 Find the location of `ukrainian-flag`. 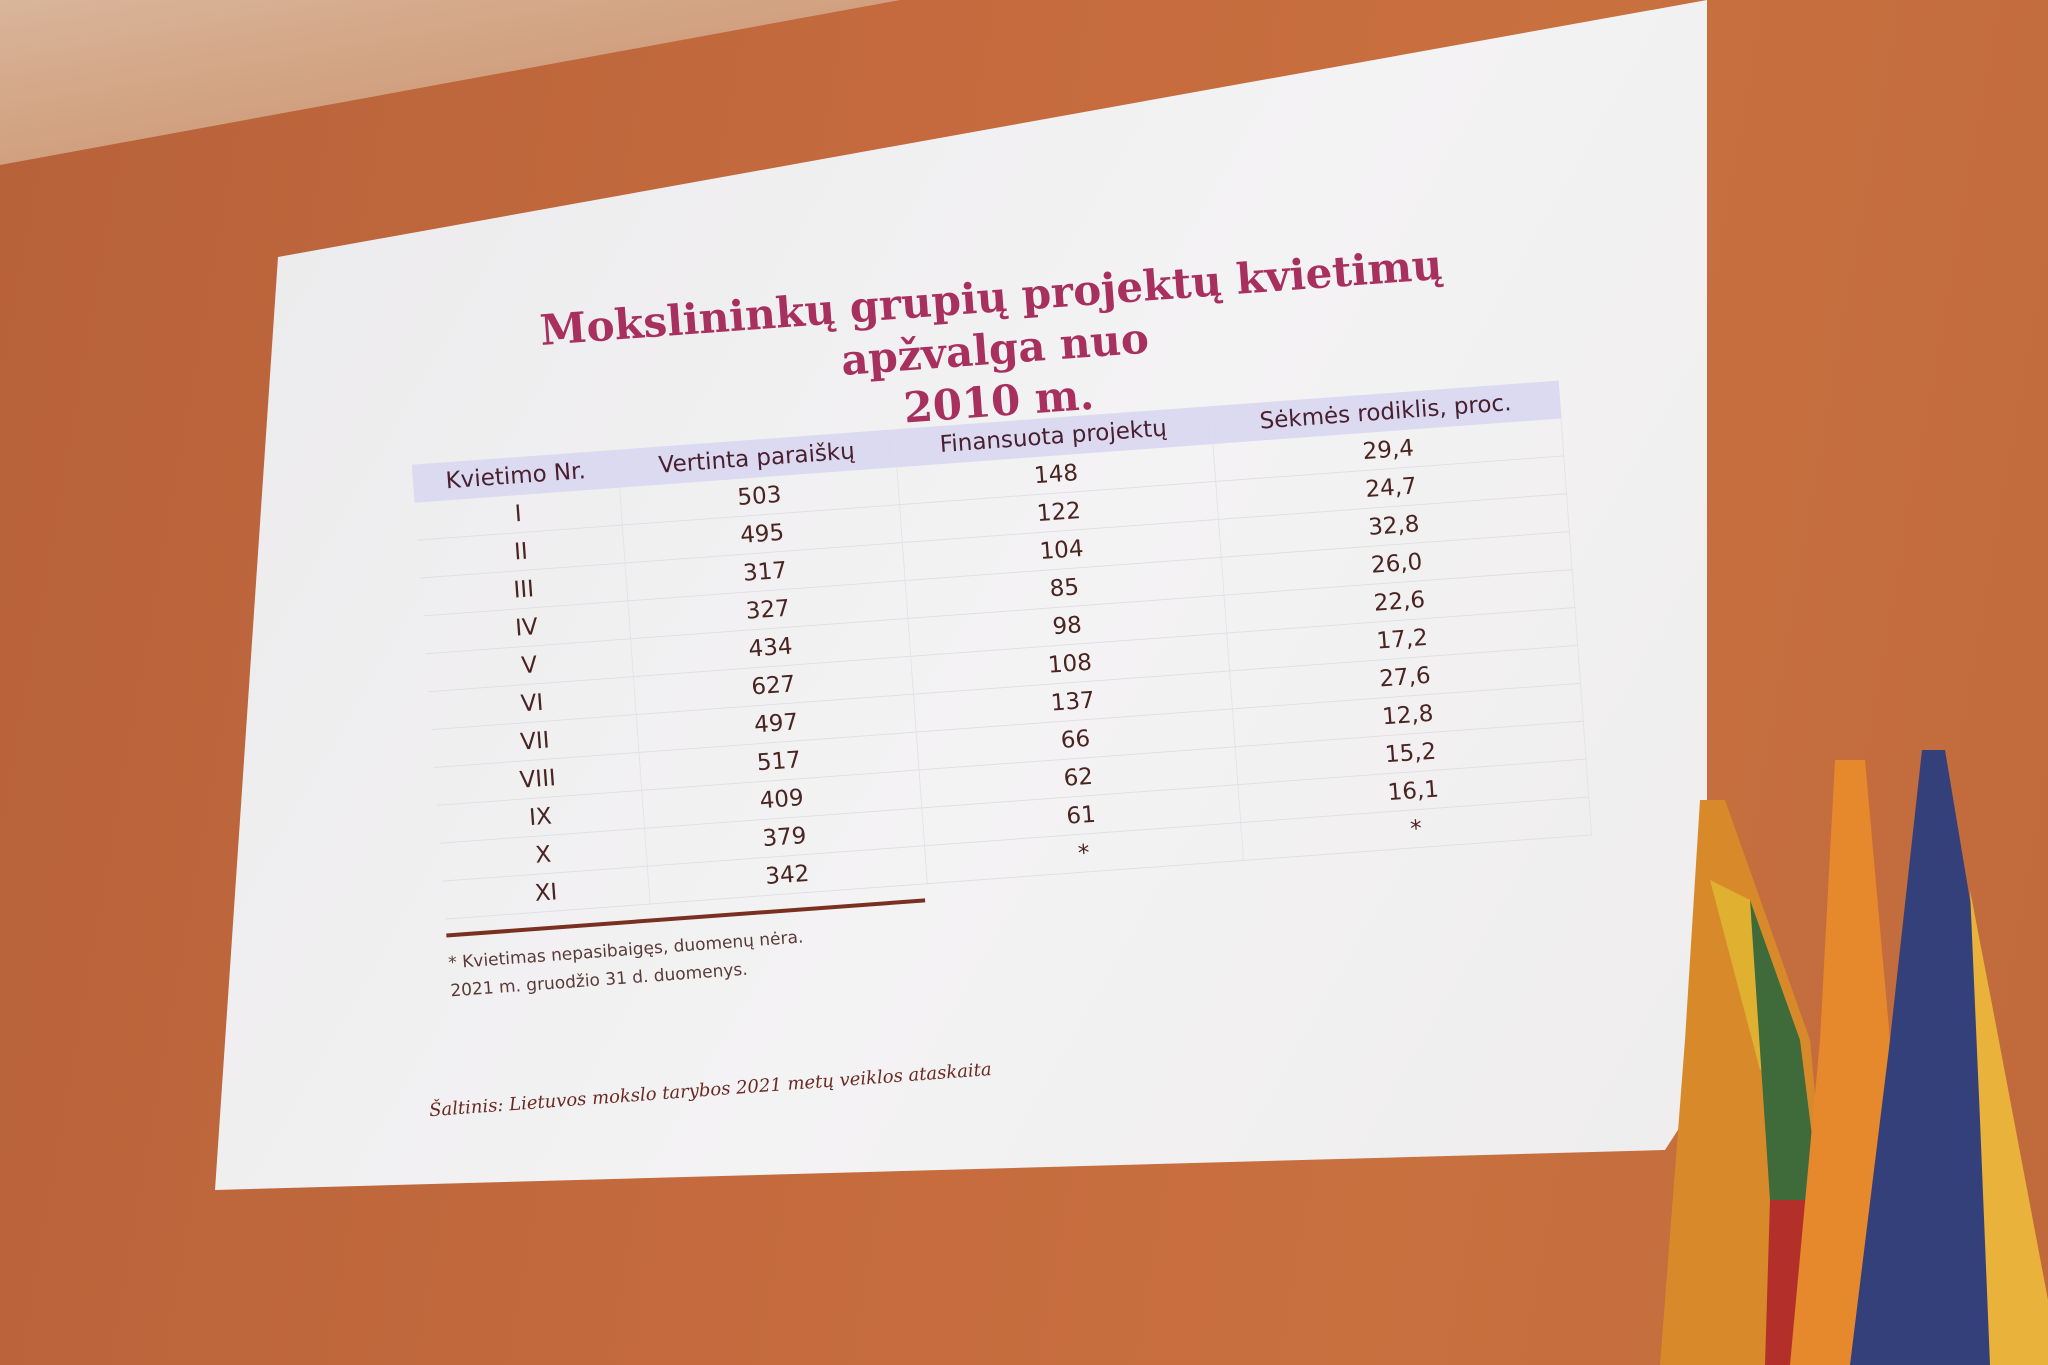

ukrainian-flag is located at coordinates (1949, 1057).